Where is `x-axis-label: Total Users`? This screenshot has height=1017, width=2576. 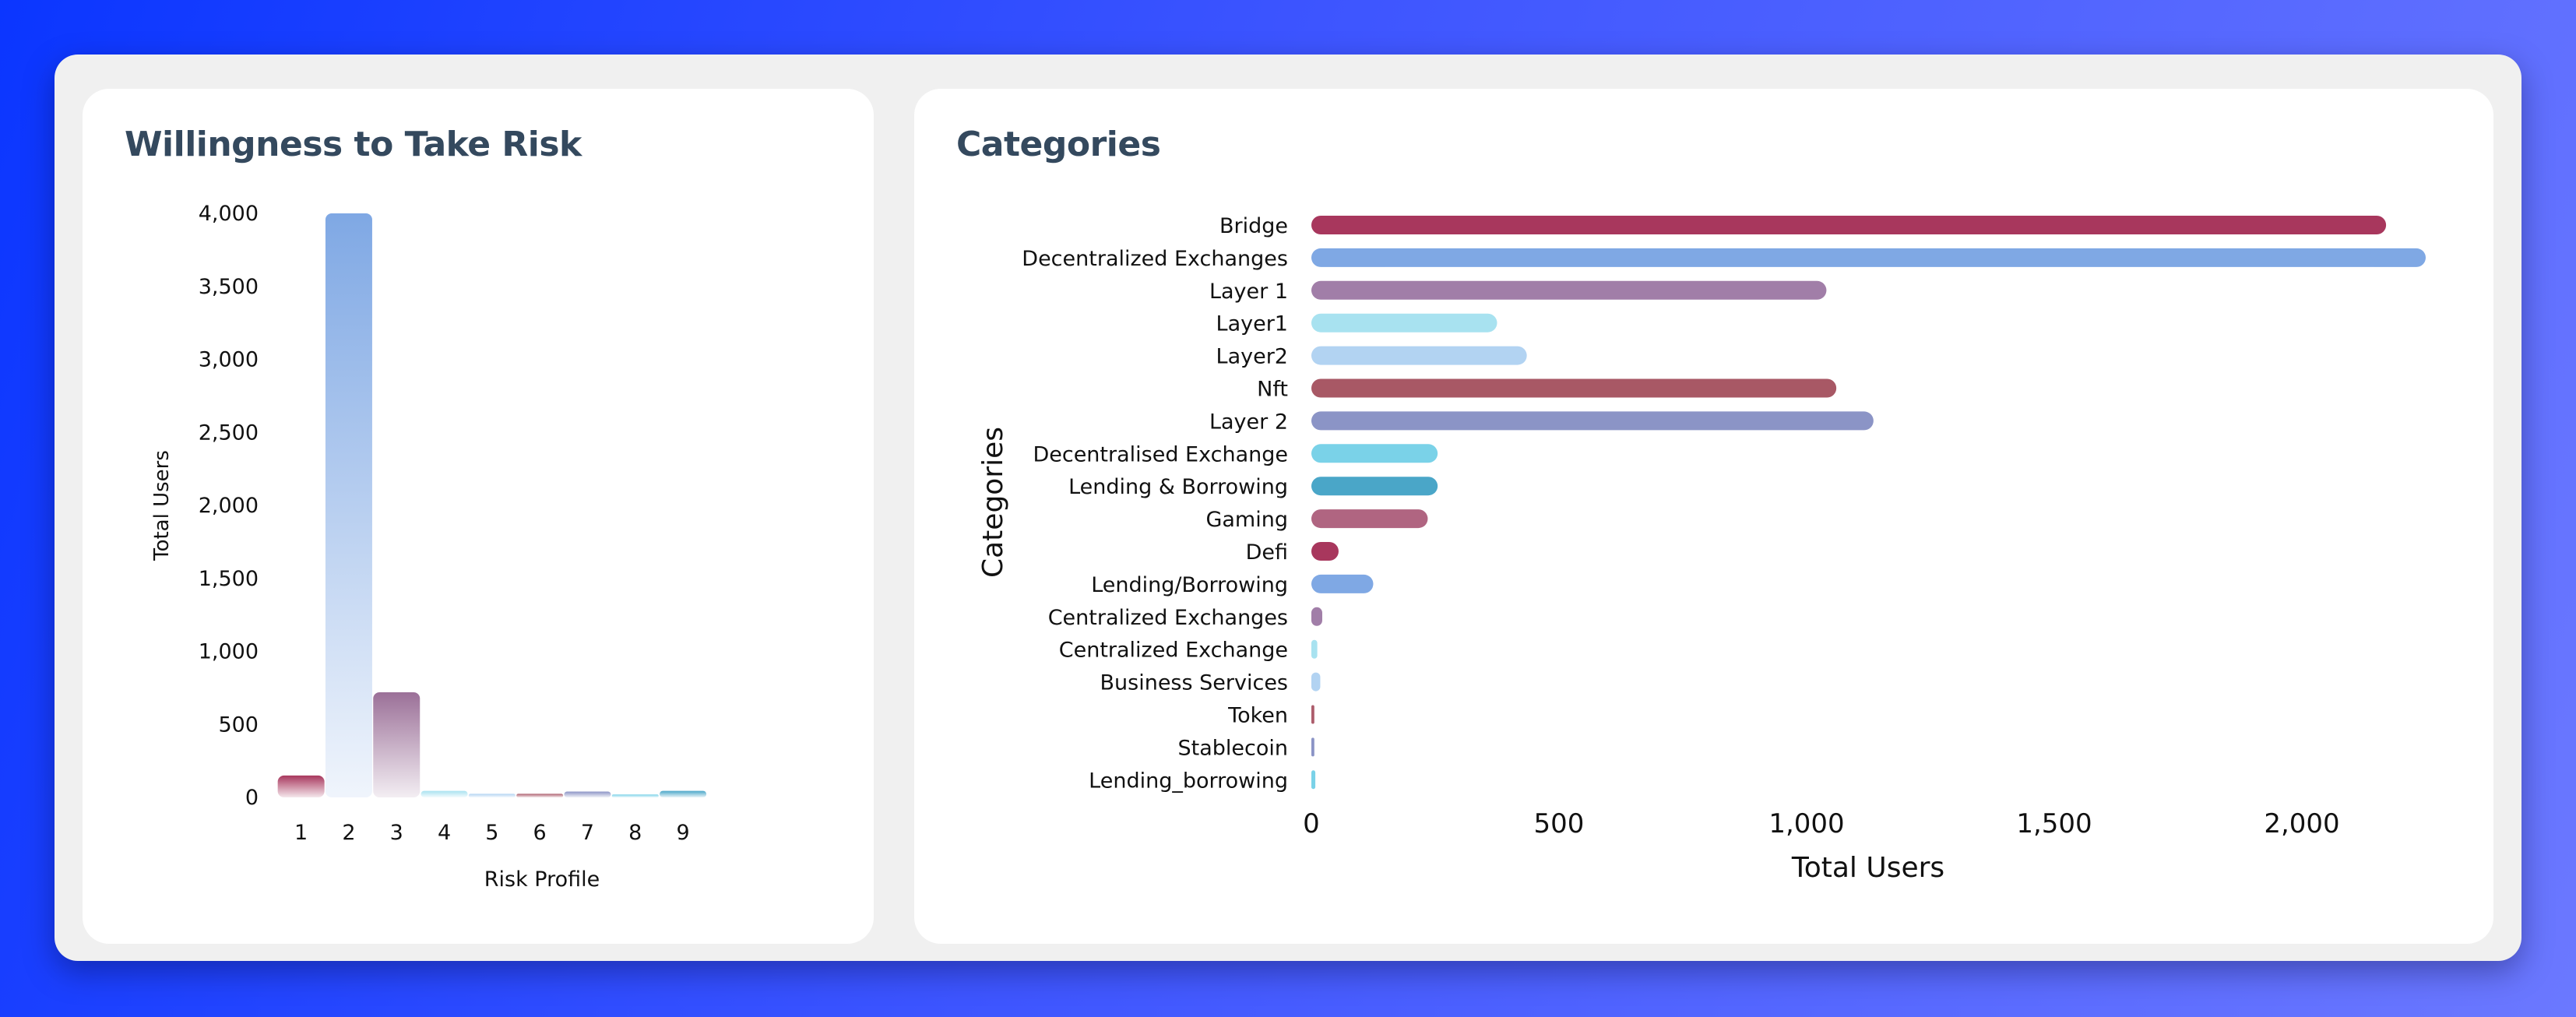 x-axis-label: Total Users is located at coordinates (1867, 868).